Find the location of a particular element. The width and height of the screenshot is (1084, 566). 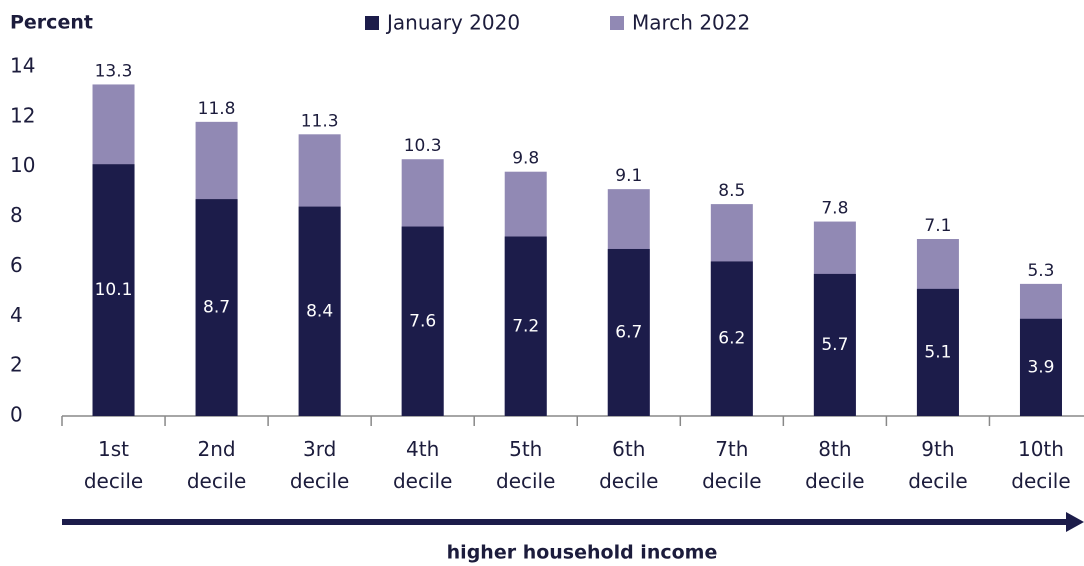

value-label: 5.7 is located at coordinates (834, 345).